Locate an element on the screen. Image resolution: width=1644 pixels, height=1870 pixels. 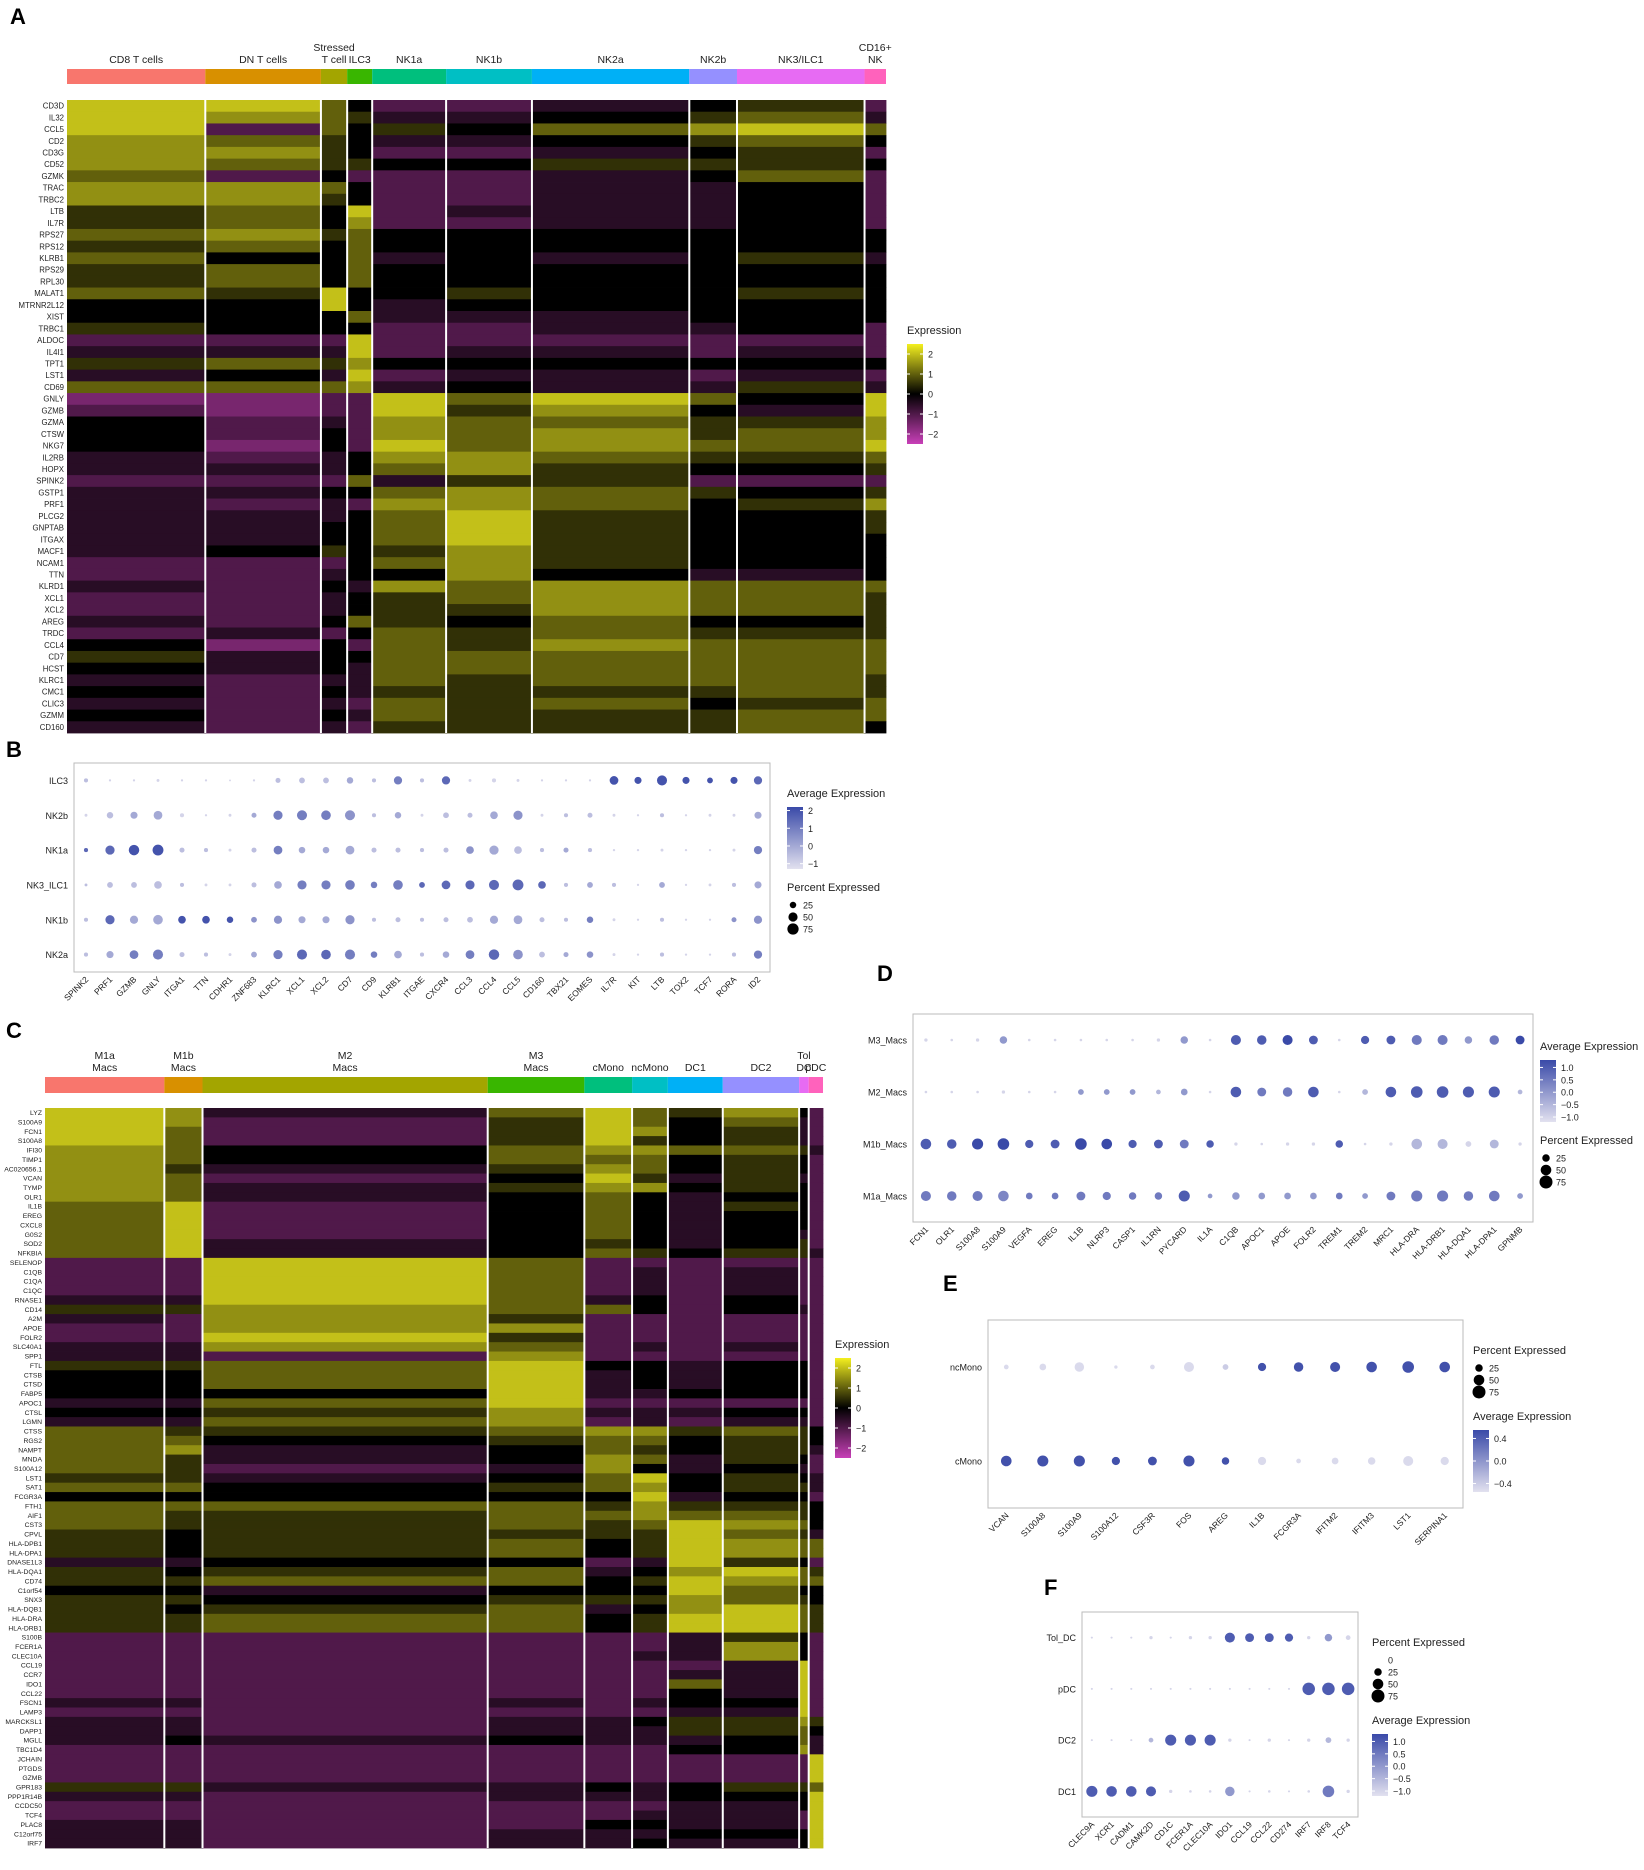
row-label: RGS2 is located at coordinates (32, 1441).